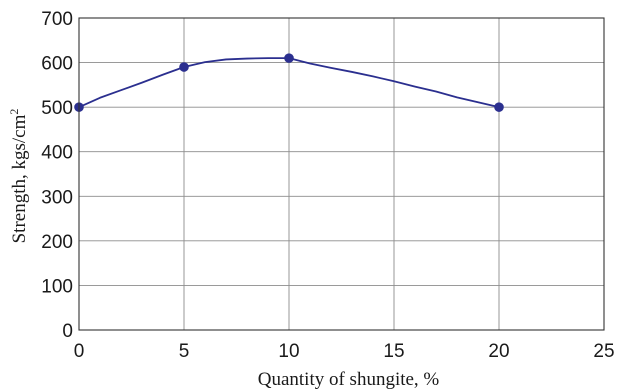 Image resolution: width=617 pixels, height=389 pixels. I want to click on y-tick-label: 500, so click(57, 108).